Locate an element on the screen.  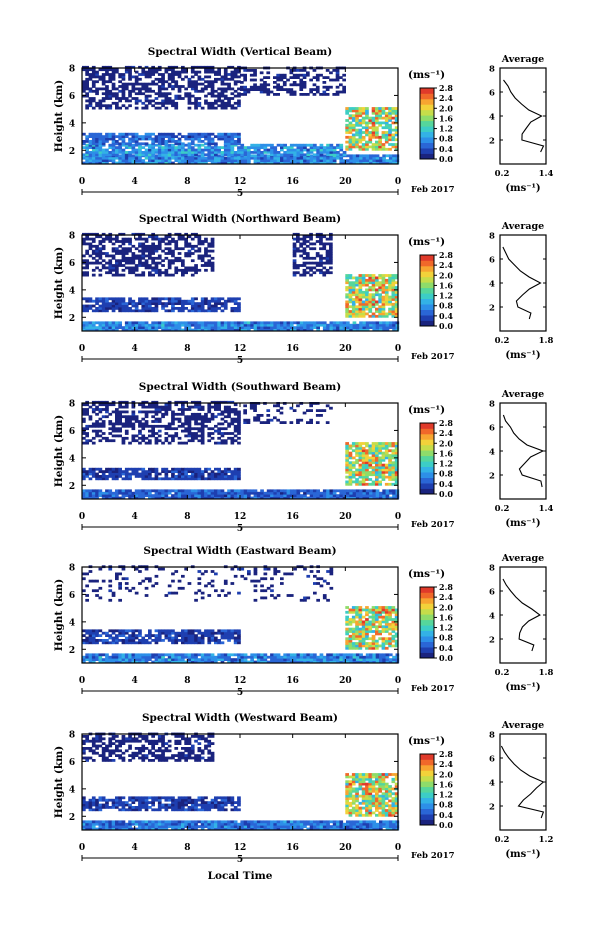
y-tick-label: 4 is located at coordinates (72, 124).